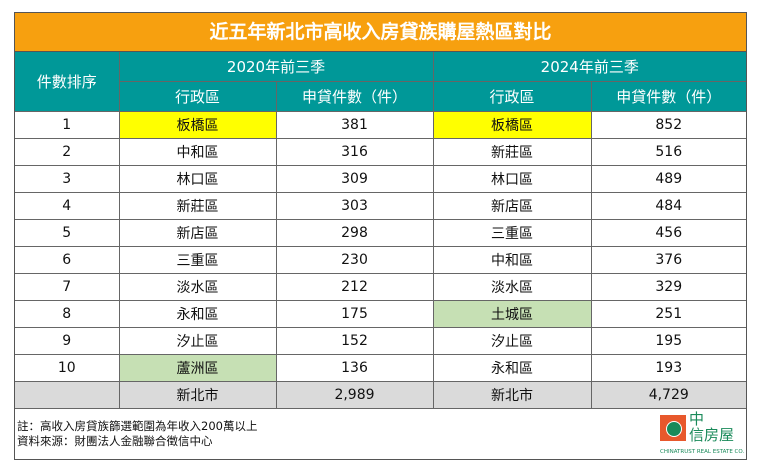 This screenshot has height=468, width=757. I want to click on logo-english: CHINATRUST REAL ESTATE CO., so click(702, 452).